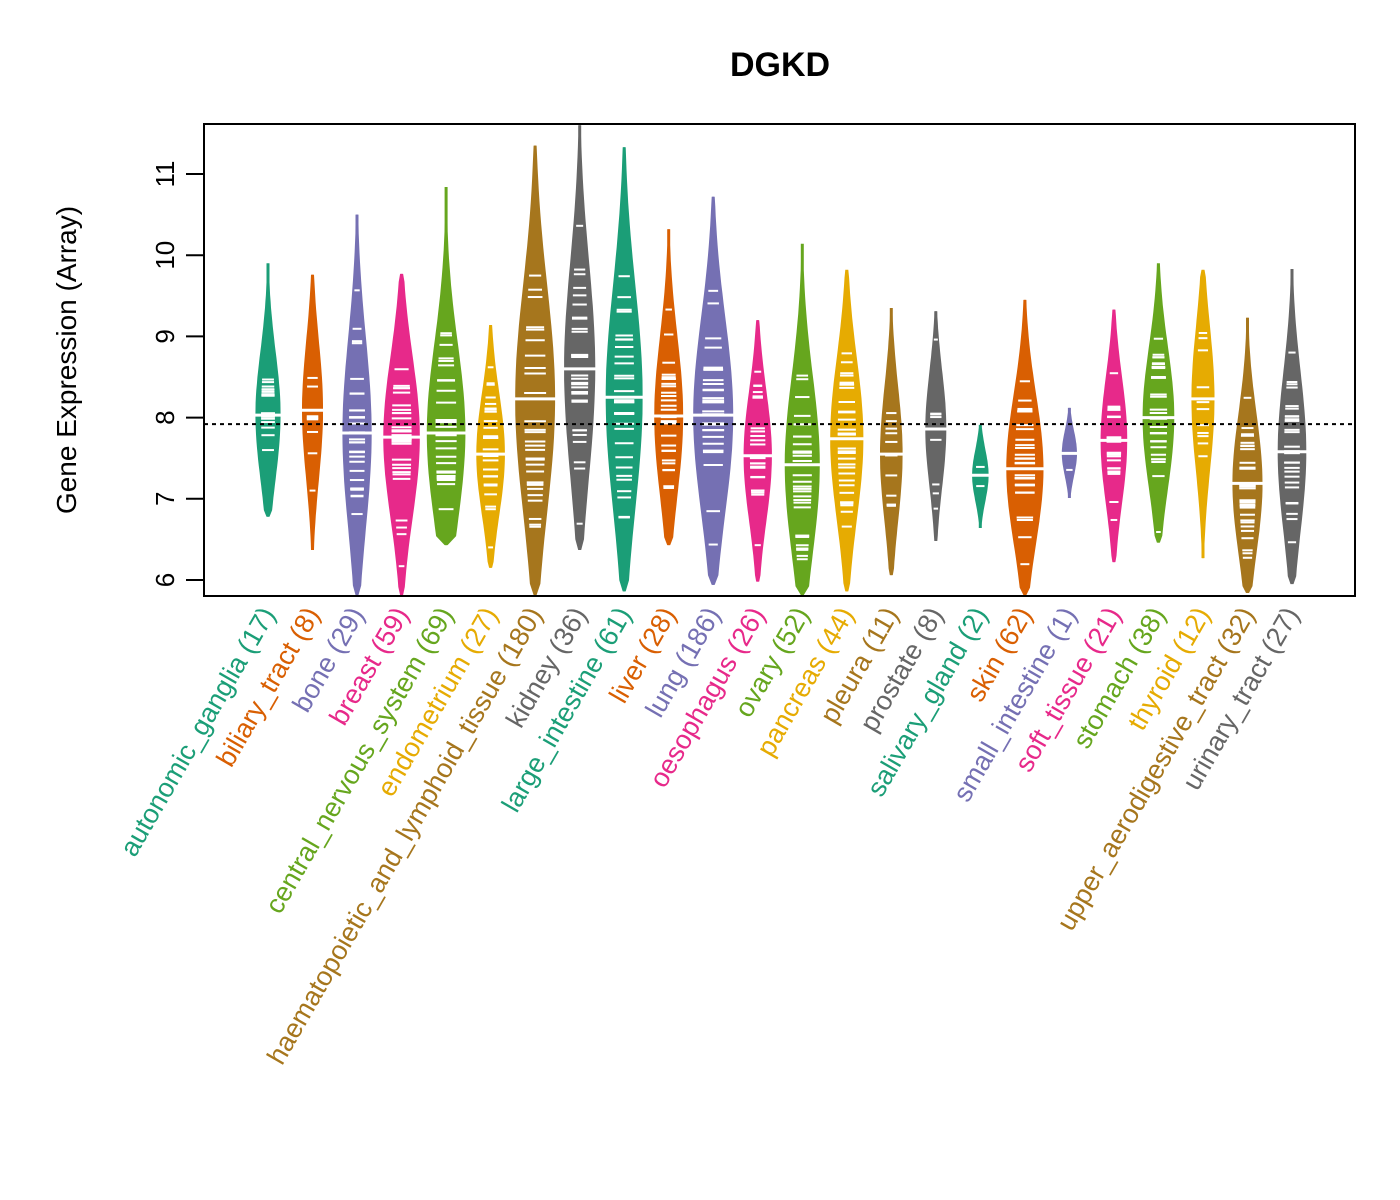 Image resolution: width=1400 pixels, height=1200 pixels. What do you see at coordinates (847, 430) in the screenshot?
I see `violin-pancreas` at bounding box center [847, 430].